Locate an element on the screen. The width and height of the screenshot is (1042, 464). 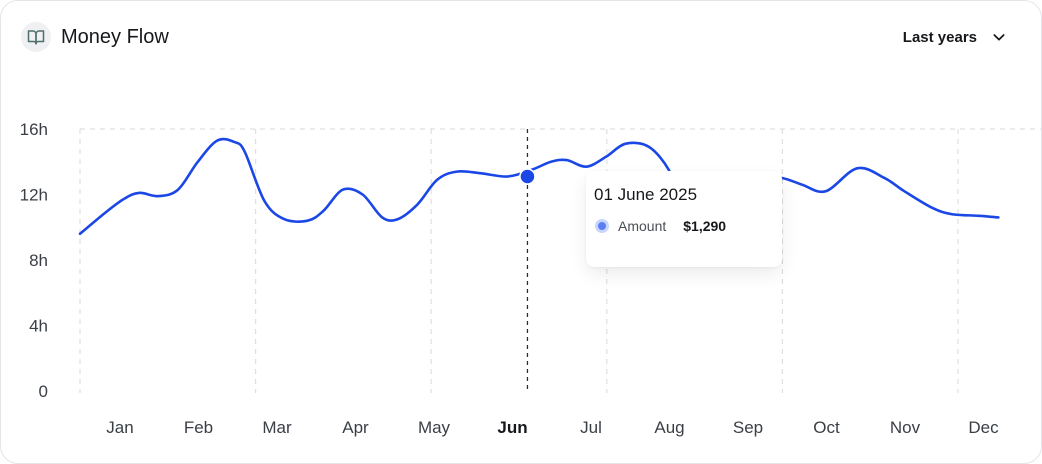
hover-point is located at coordinates (527, 176).